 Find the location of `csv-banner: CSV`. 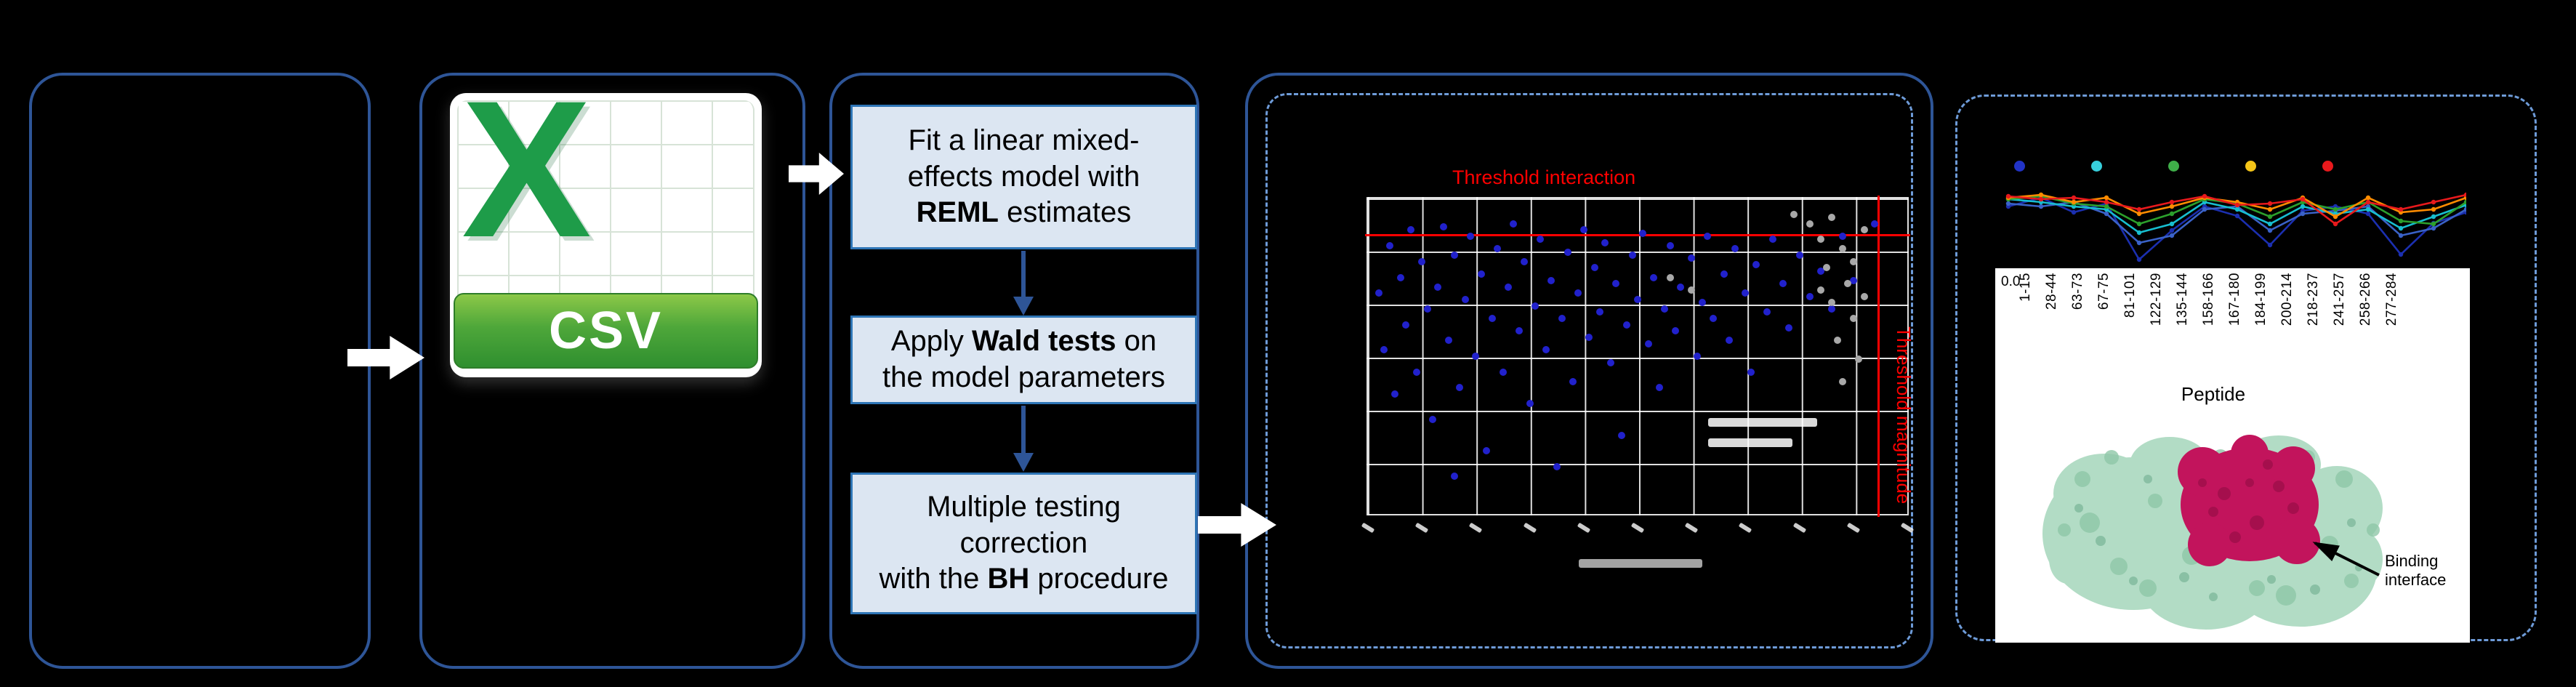

csv-banner: CSV is located at coordinates (606, 331).